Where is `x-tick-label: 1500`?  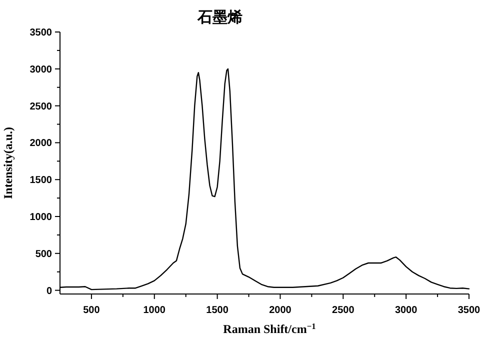
x-tick-label: 1500 is located at coordinates (217, 310).